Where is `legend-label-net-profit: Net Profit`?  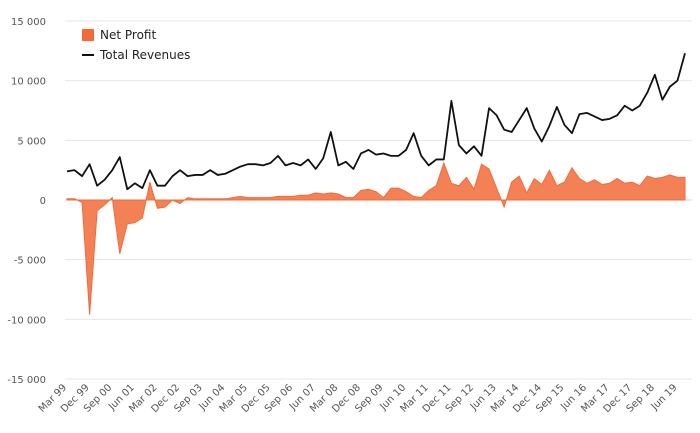 legend-label-net-profit: Net Profit is located at coordinates (128, 35).